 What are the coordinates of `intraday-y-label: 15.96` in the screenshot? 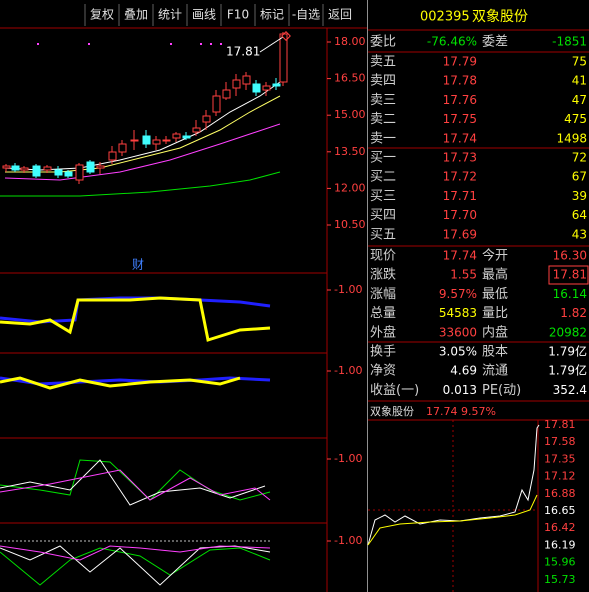 It's located at (560, 562).